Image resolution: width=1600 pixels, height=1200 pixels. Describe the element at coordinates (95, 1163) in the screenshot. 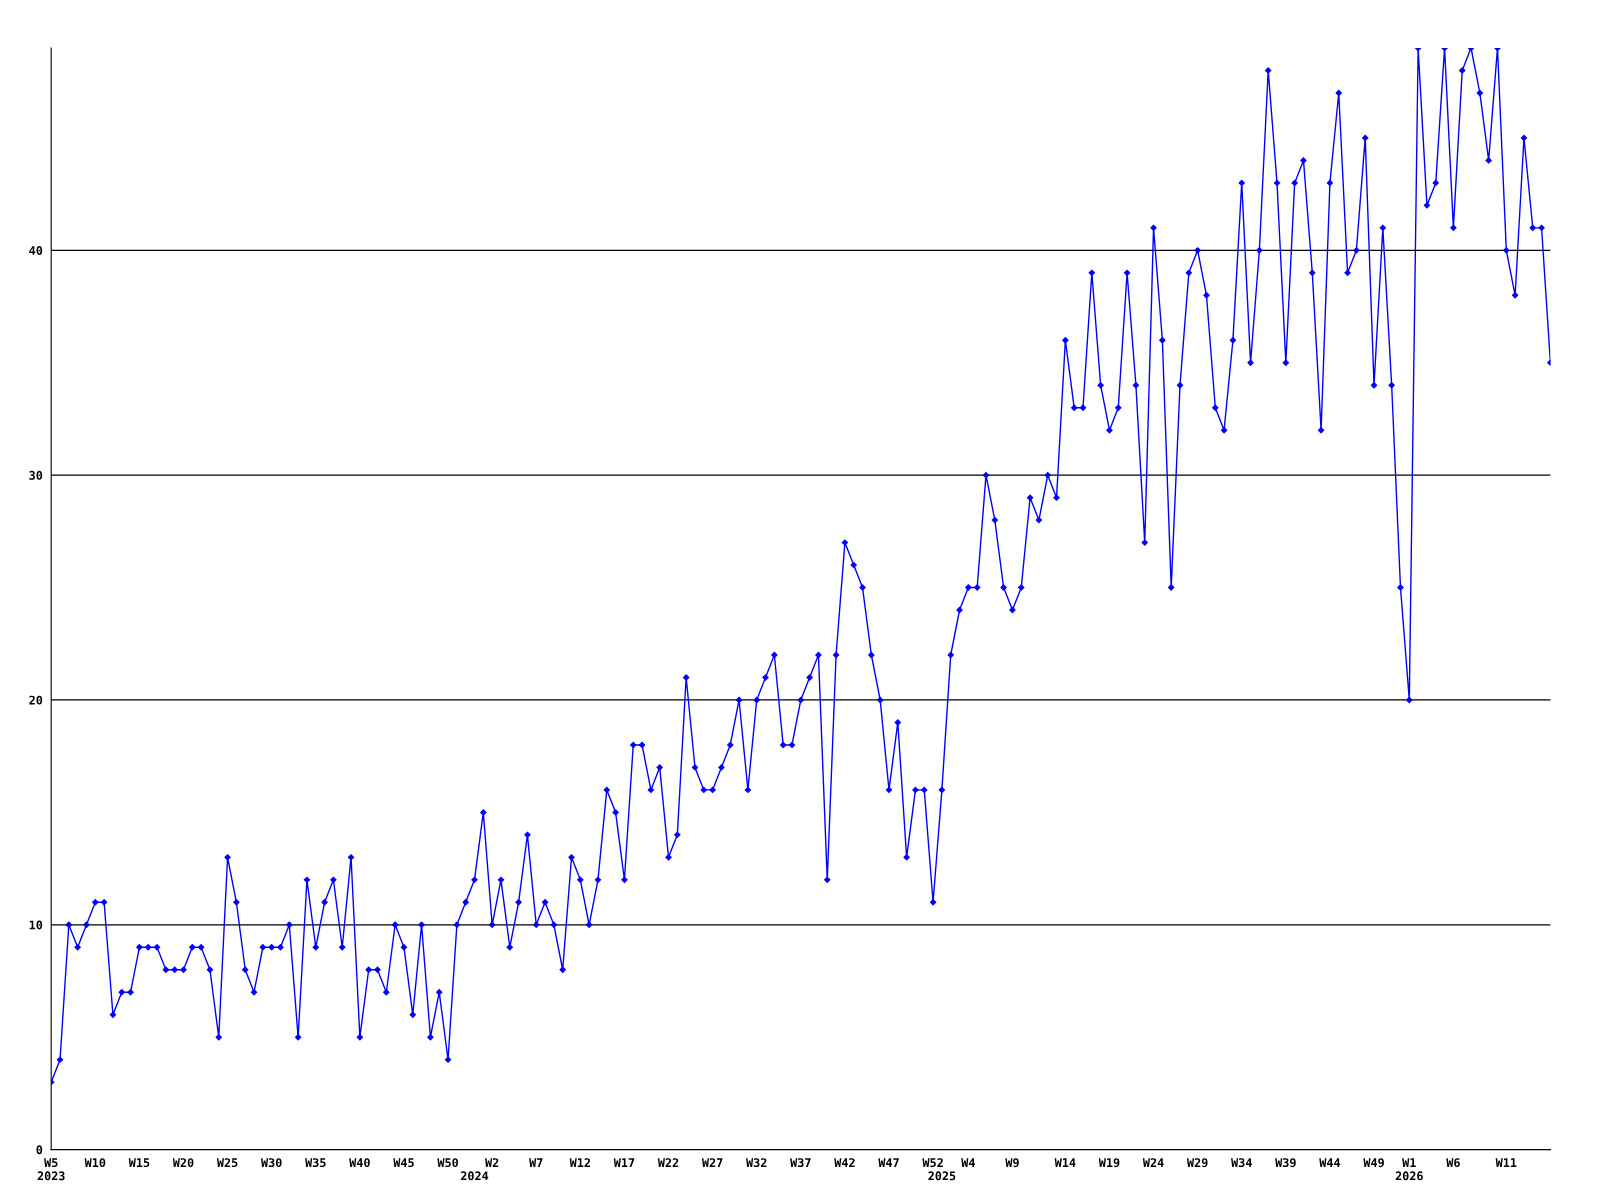

I see `x-tick-label: W10` at that location.